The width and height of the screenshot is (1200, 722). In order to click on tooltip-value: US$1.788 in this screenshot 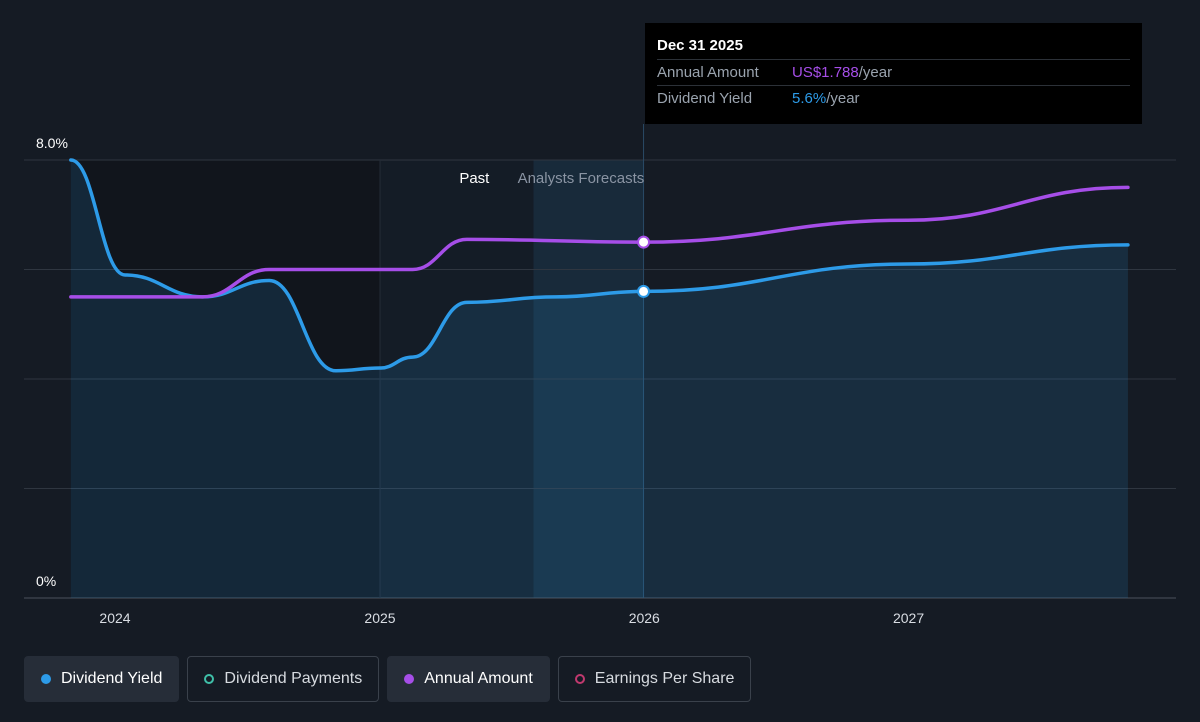, I will do `click(825, 72)`.